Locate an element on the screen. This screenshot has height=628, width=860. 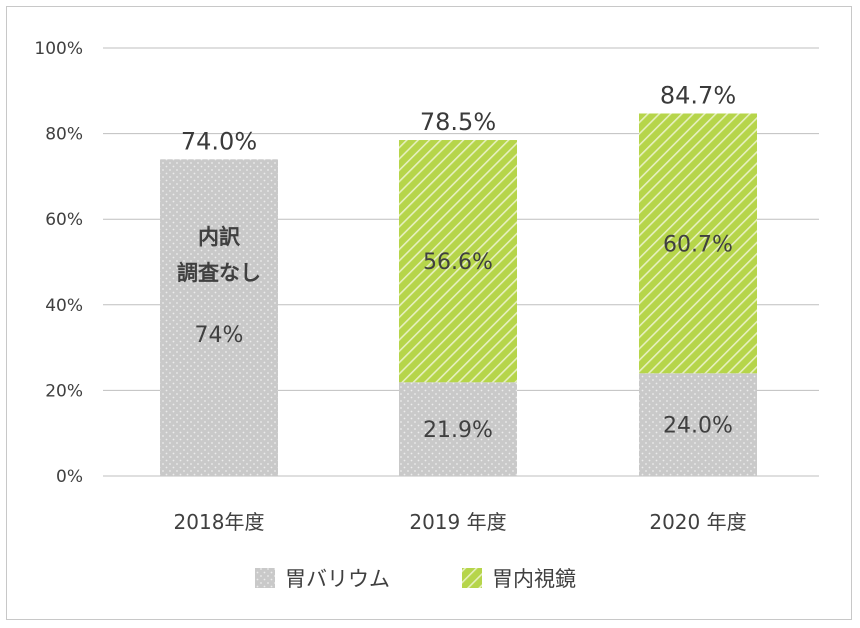
segment-label: 21.9% is located at coordinates (458, 430).